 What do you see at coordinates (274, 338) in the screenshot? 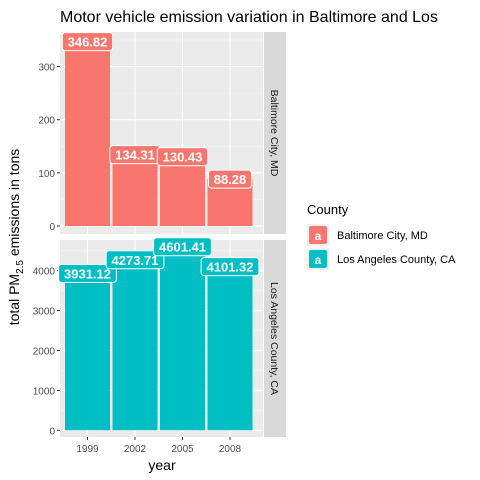
I see `facet-strip-label: Los Angeles County, CA` at bounding box center [274, 338].